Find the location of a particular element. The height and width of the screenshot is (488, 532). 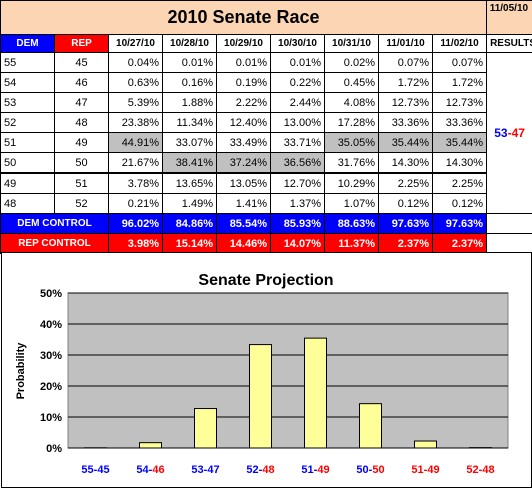

date-stamp-cell: 11/05/10 is located at coordinates (509, 17).